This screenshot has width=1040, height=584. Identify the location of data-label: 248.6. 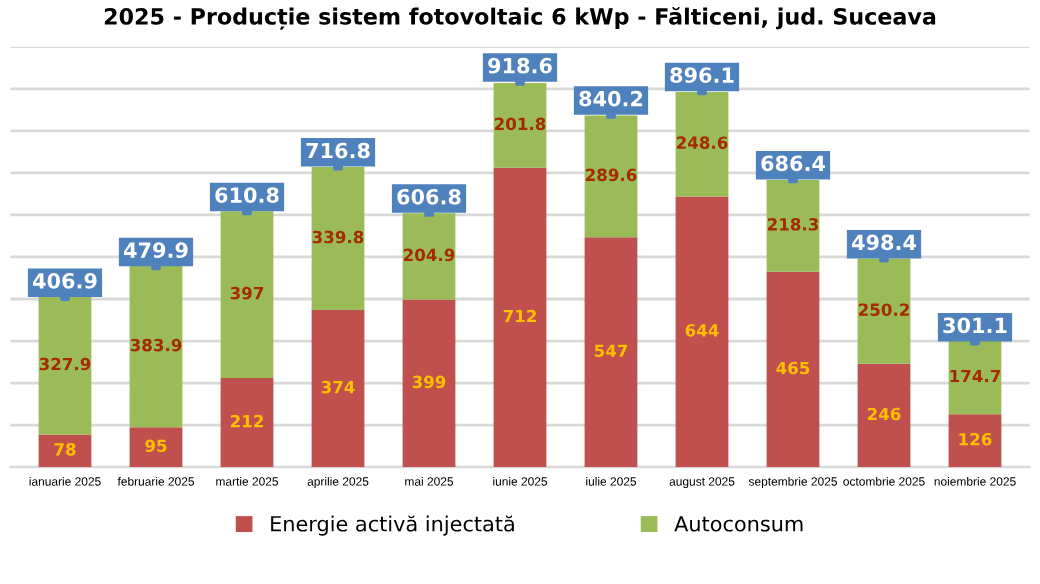
(702, 142).